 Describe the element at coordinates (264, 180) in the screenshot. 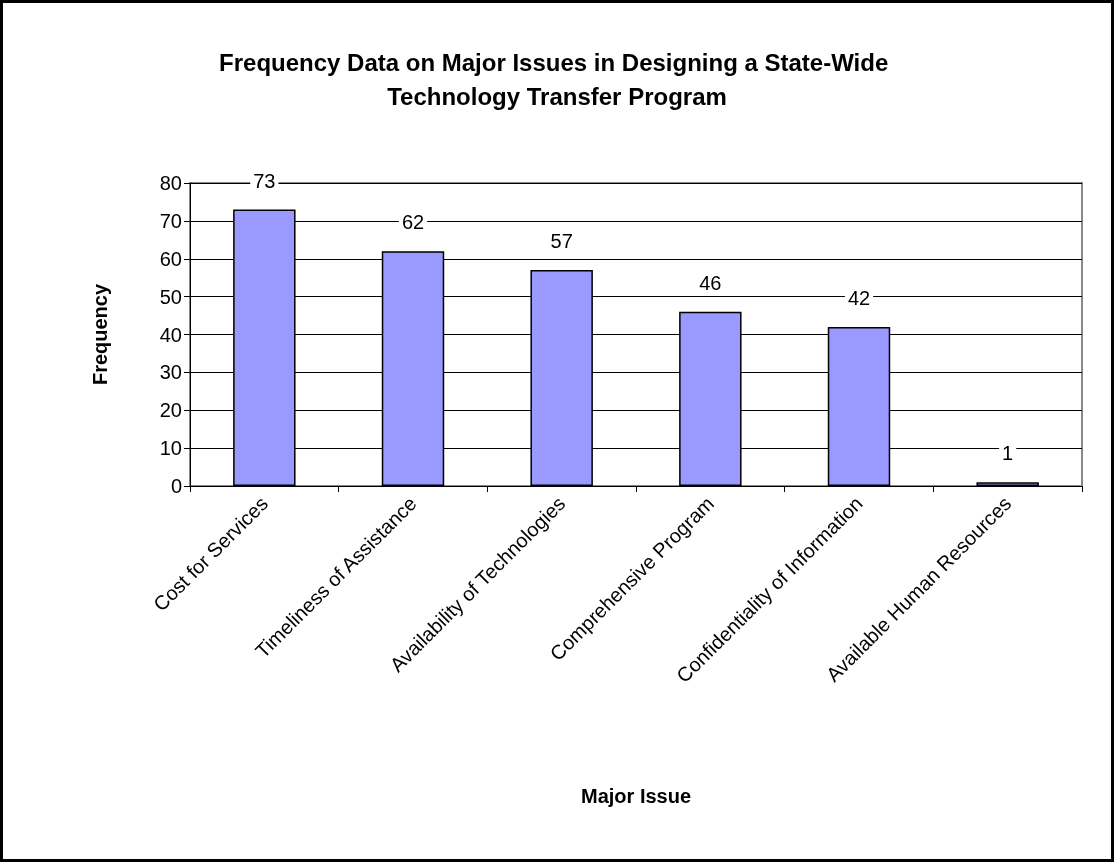

I see `data-label: 73` at that location.